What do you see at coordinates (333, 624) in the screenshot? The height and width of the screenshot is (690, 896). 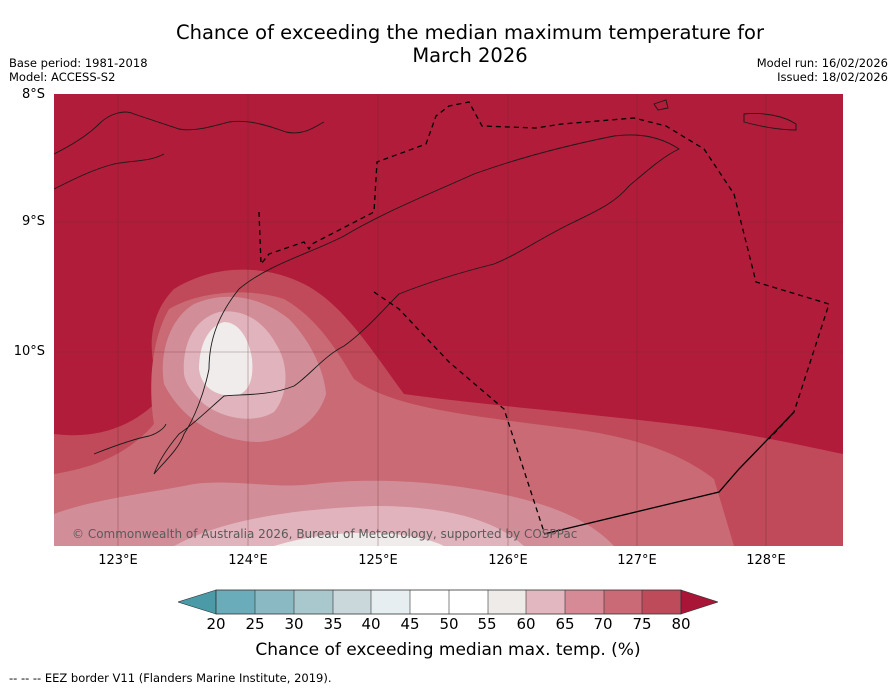 I see `colorbar-tick-35: 35` at bounding box center [333, 624].